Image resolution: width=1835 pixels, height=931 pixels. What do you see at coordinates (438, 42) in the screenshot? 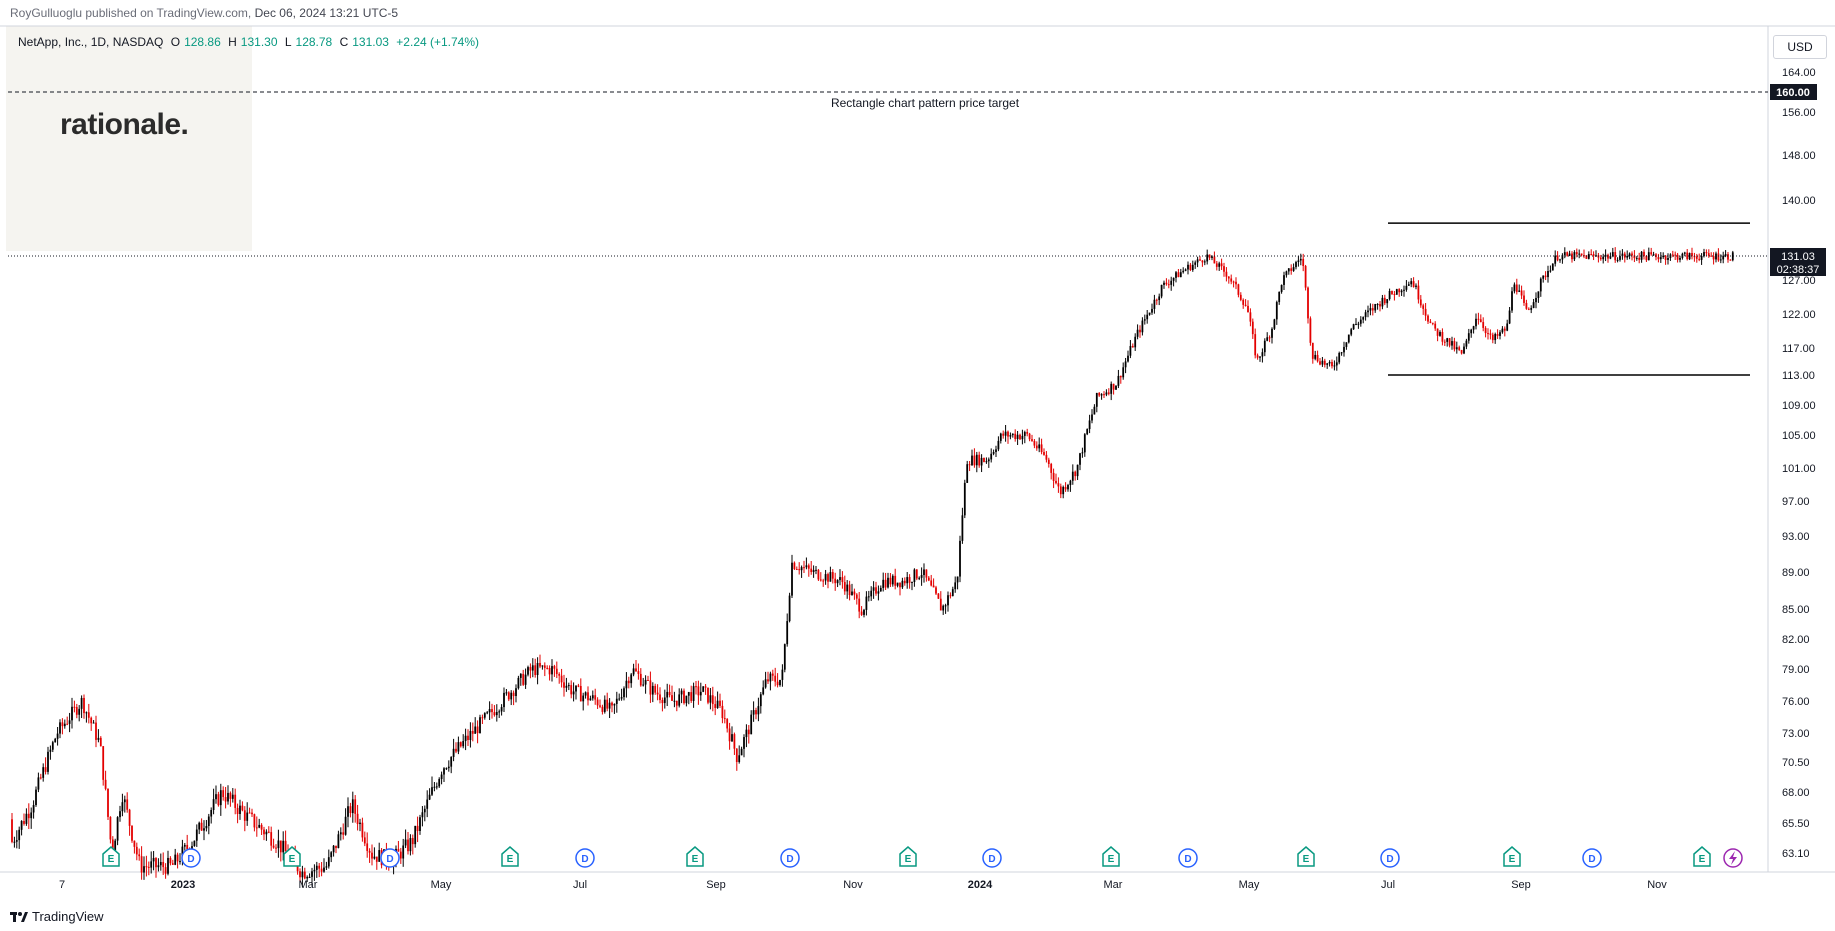
I see `legend-change: +2.24 (+1.74%)` at bounding box center [438, 42].